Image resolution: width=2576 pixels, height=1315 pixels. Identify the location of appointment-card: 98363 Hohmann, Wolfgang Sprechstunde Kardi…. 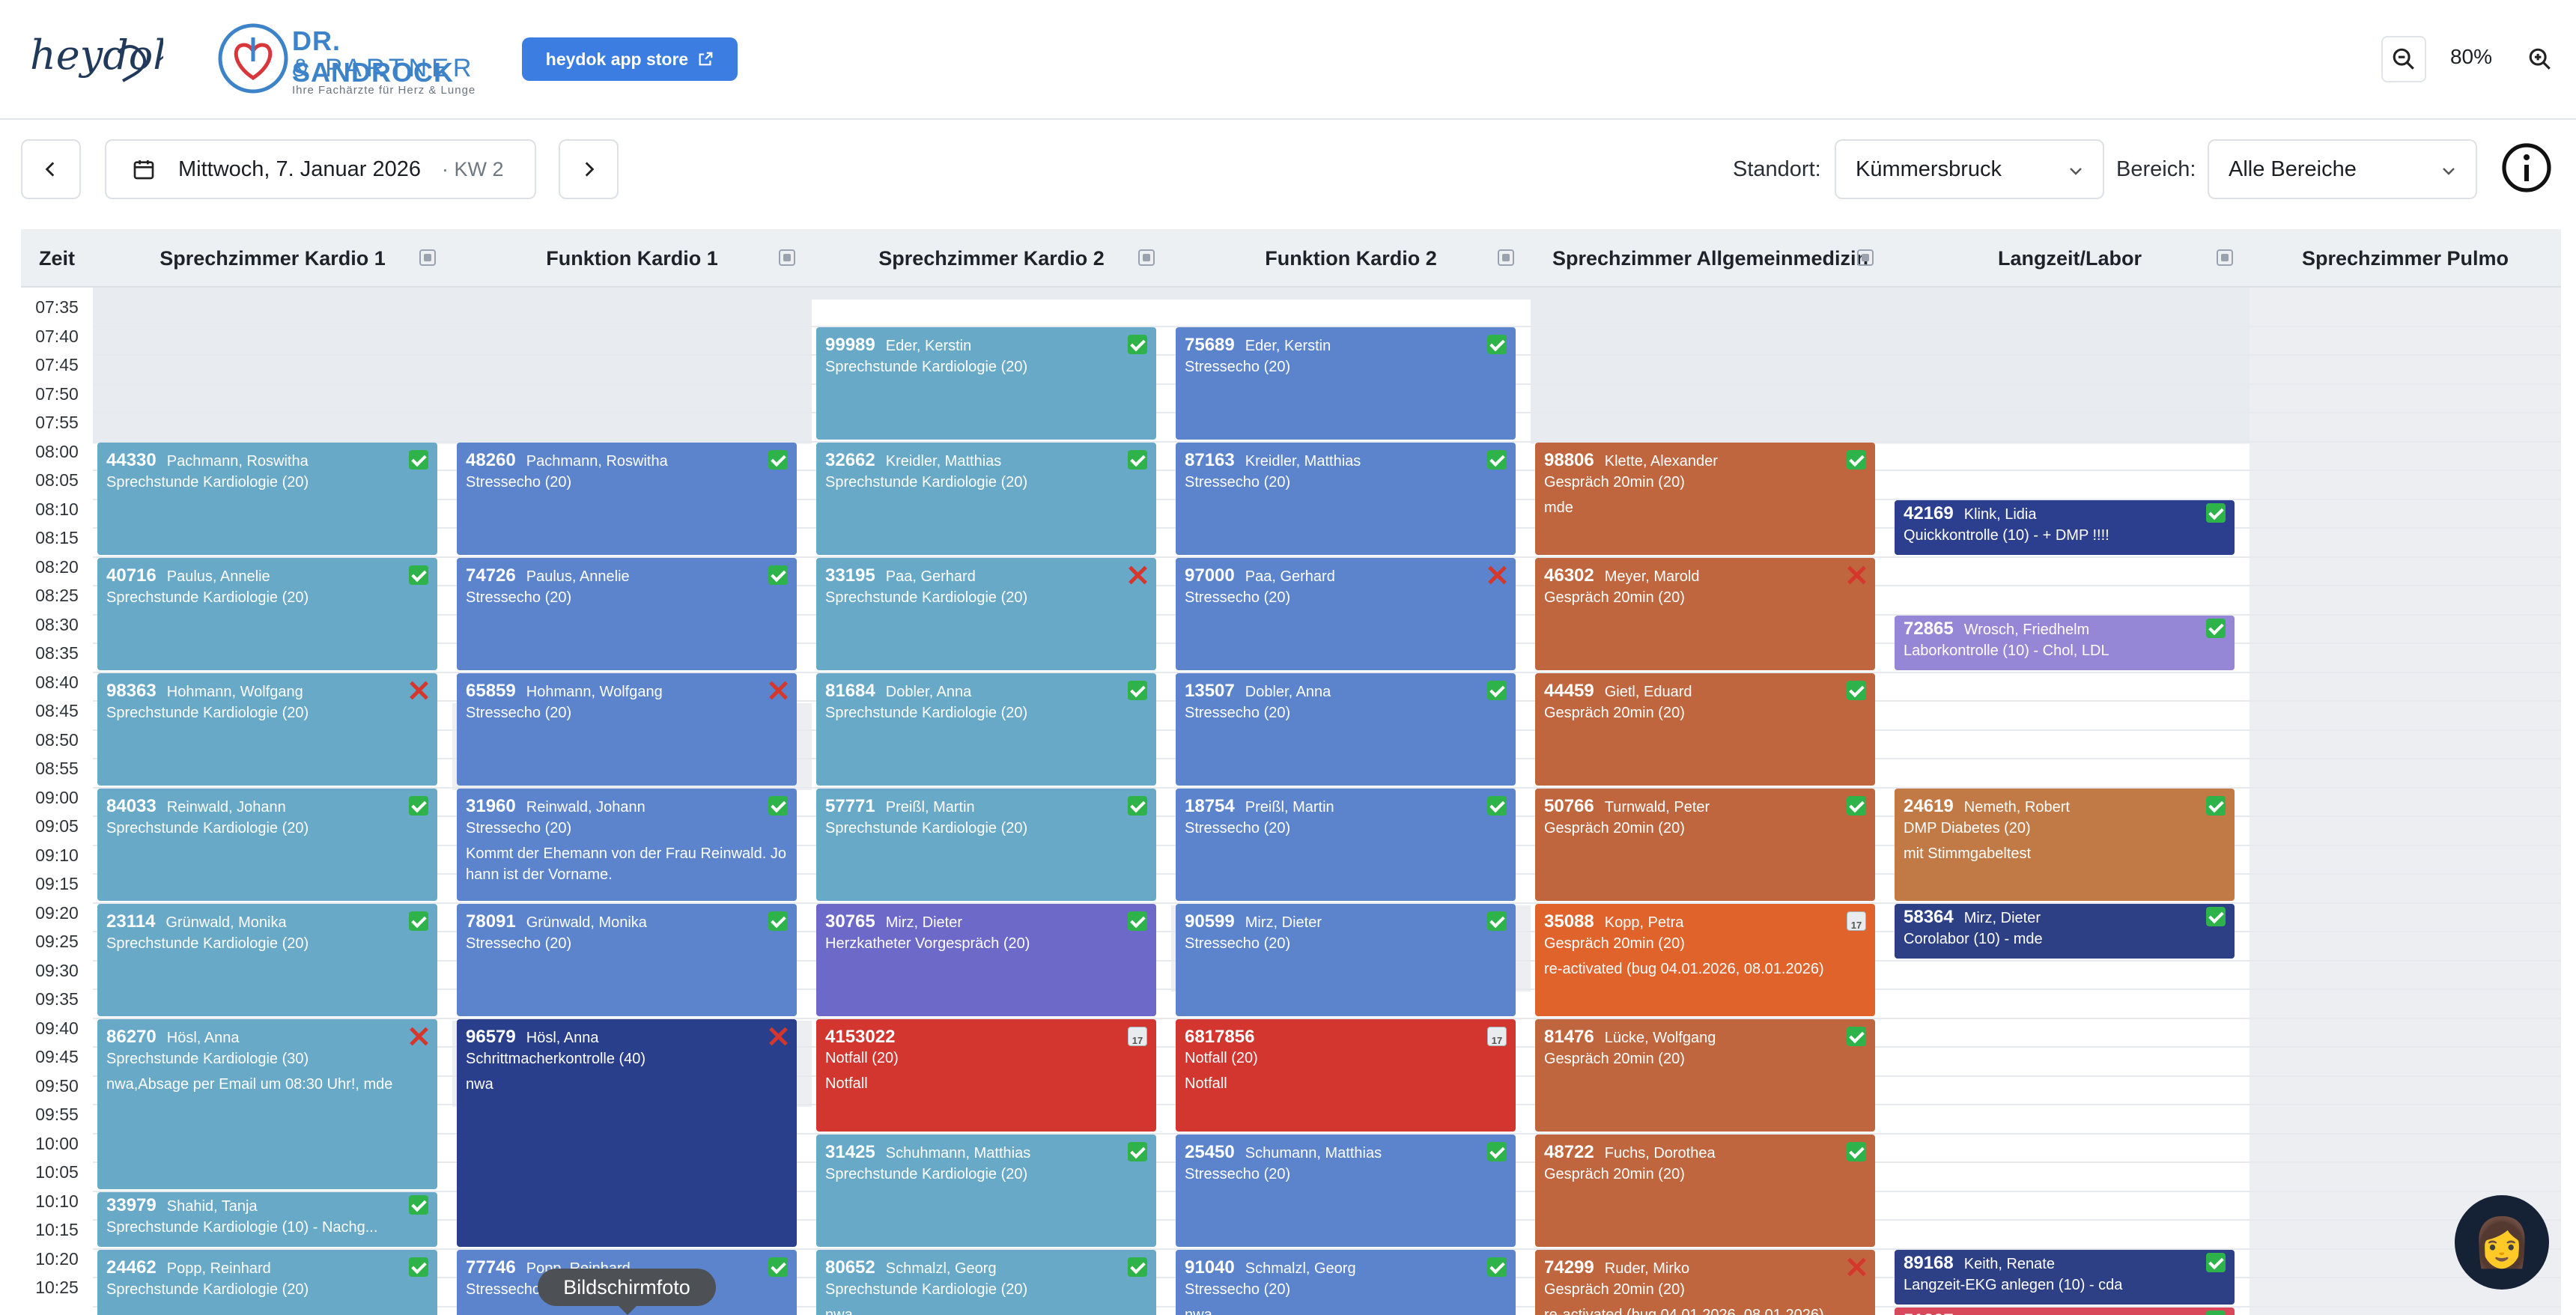
(267, 729).